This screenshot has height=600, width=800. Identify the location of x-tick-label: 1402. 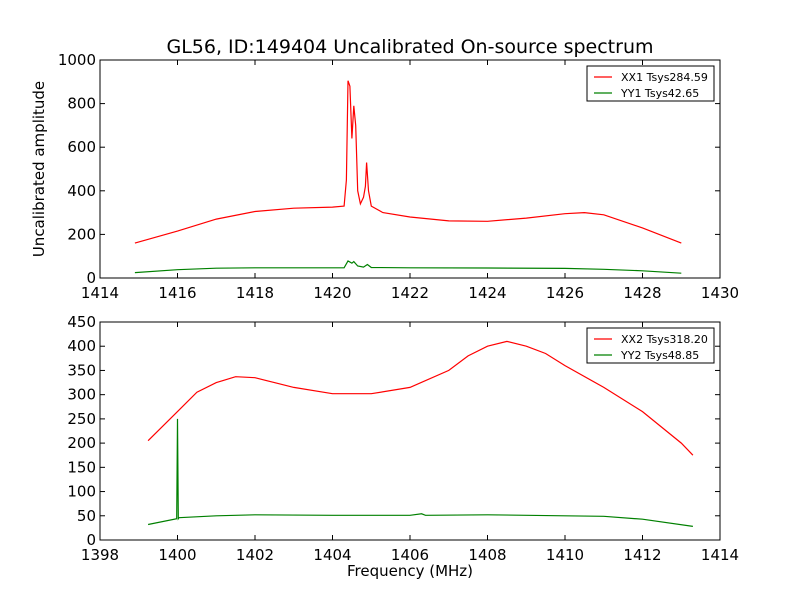
(255, 555).